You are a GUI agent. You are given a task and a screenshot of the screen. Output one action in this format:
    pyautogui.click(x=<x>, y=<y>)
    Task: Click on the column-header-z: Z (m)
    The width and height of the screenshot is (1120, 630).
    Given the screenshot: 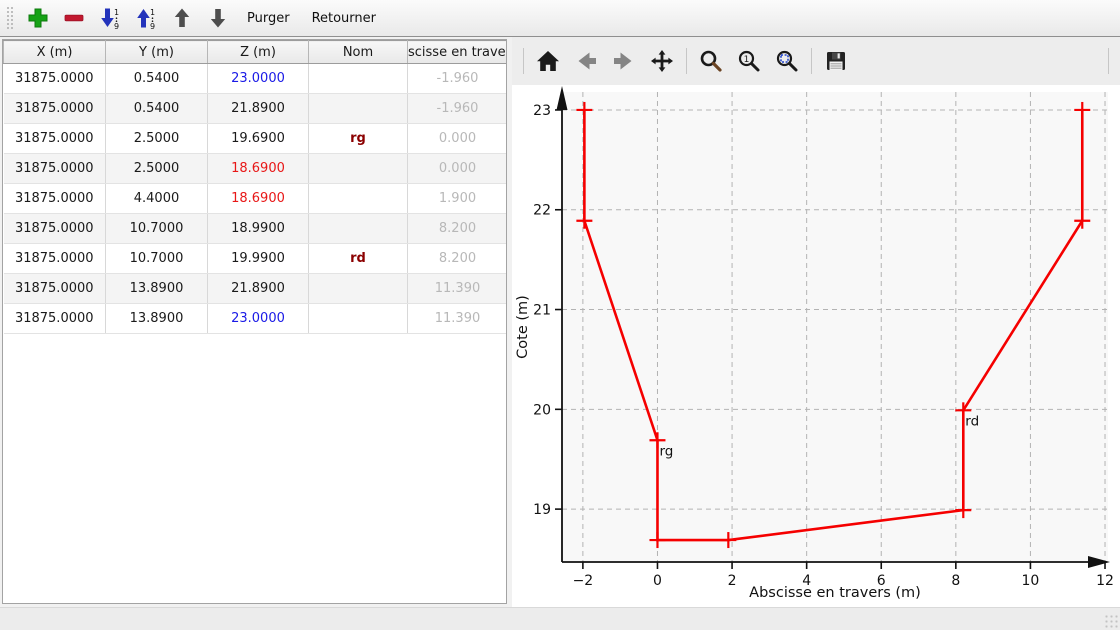 What is the action you would take?
    pyautogui.click(x=258, y=52)
    